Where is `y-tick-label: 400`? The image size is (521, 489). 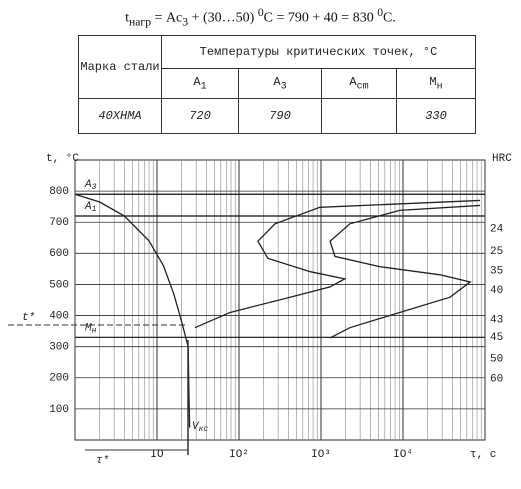 y-tick-label: 400 is located at coordinates (59, 316).